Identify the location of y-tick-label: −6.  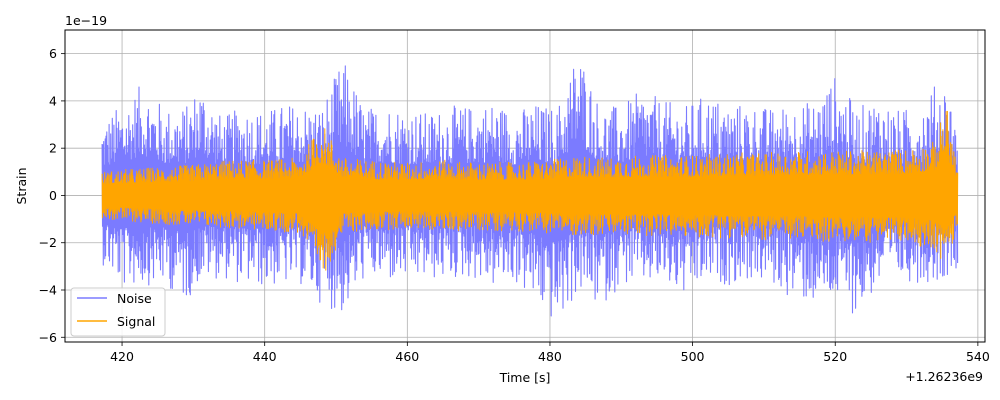
(48, 337).